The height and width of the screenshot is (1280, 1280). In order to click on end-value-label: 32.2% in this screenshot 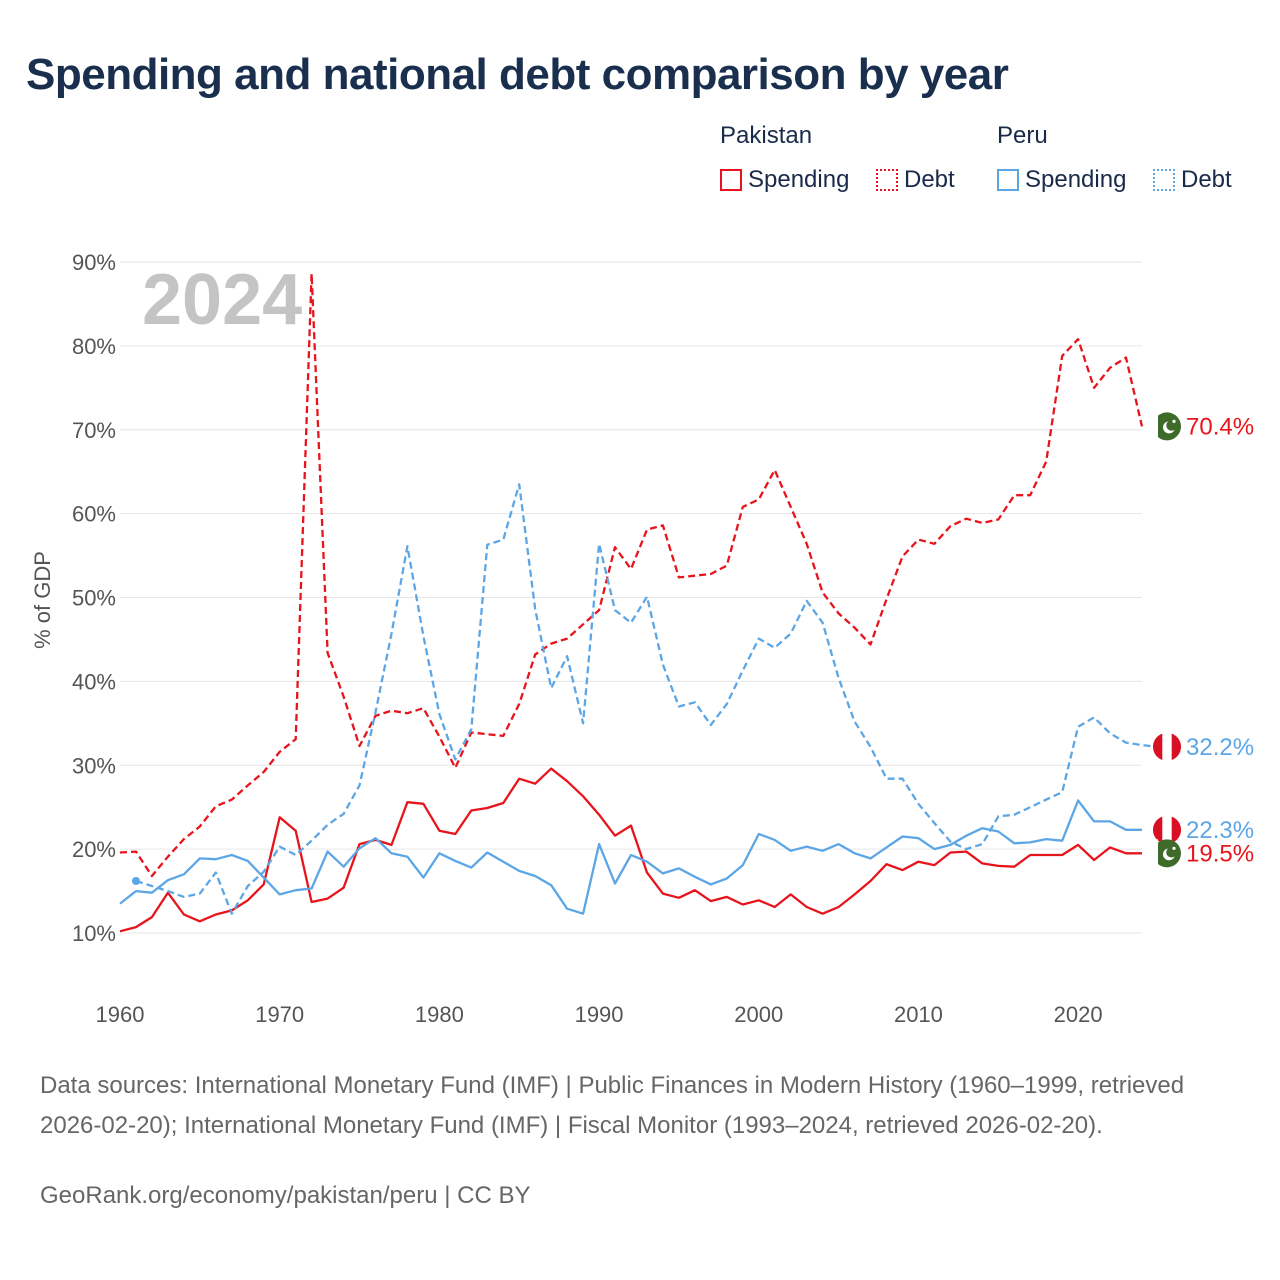, I will do `click(1220, 747)`.